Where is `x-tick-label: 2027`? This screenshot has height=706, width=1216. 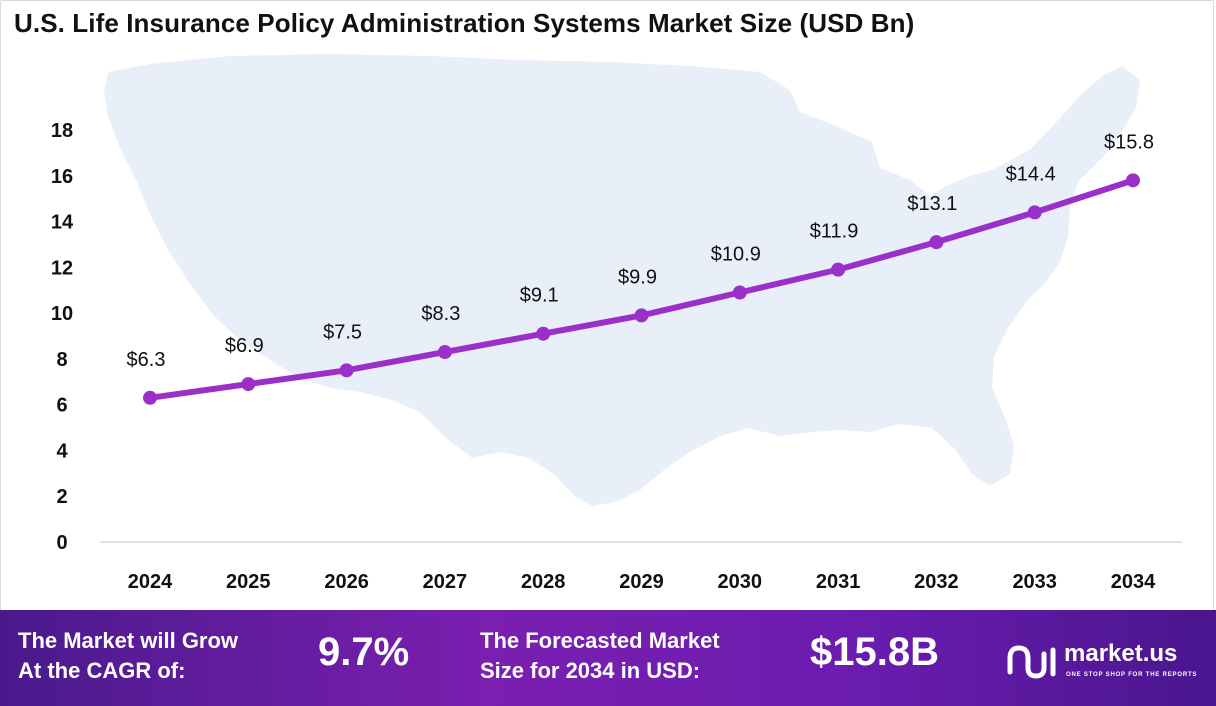 x-tick-label: 2027 is located at coordinates (445, 582).